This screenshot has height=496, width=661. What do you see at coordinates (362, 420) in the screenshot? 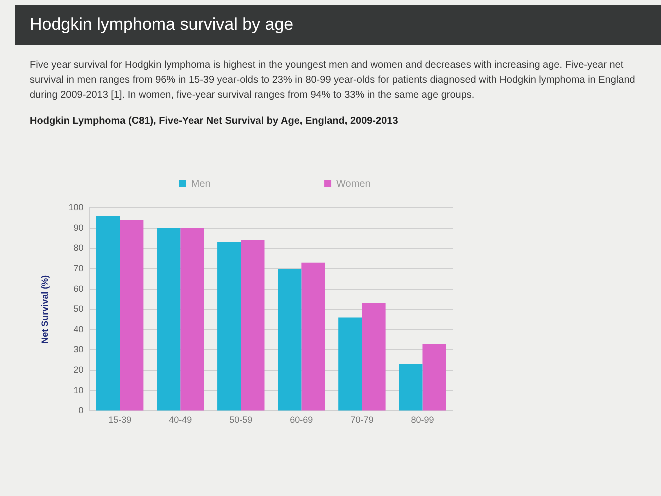
I see `x-tick-label: 70-79` at bounding box center [362, 420].